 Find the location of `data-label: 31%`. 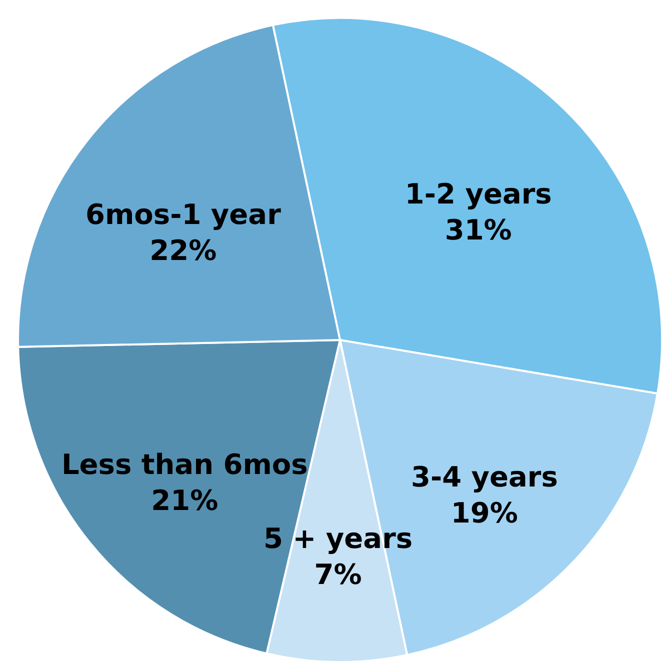

data-label: 31% is located at coordinates (478, 230).